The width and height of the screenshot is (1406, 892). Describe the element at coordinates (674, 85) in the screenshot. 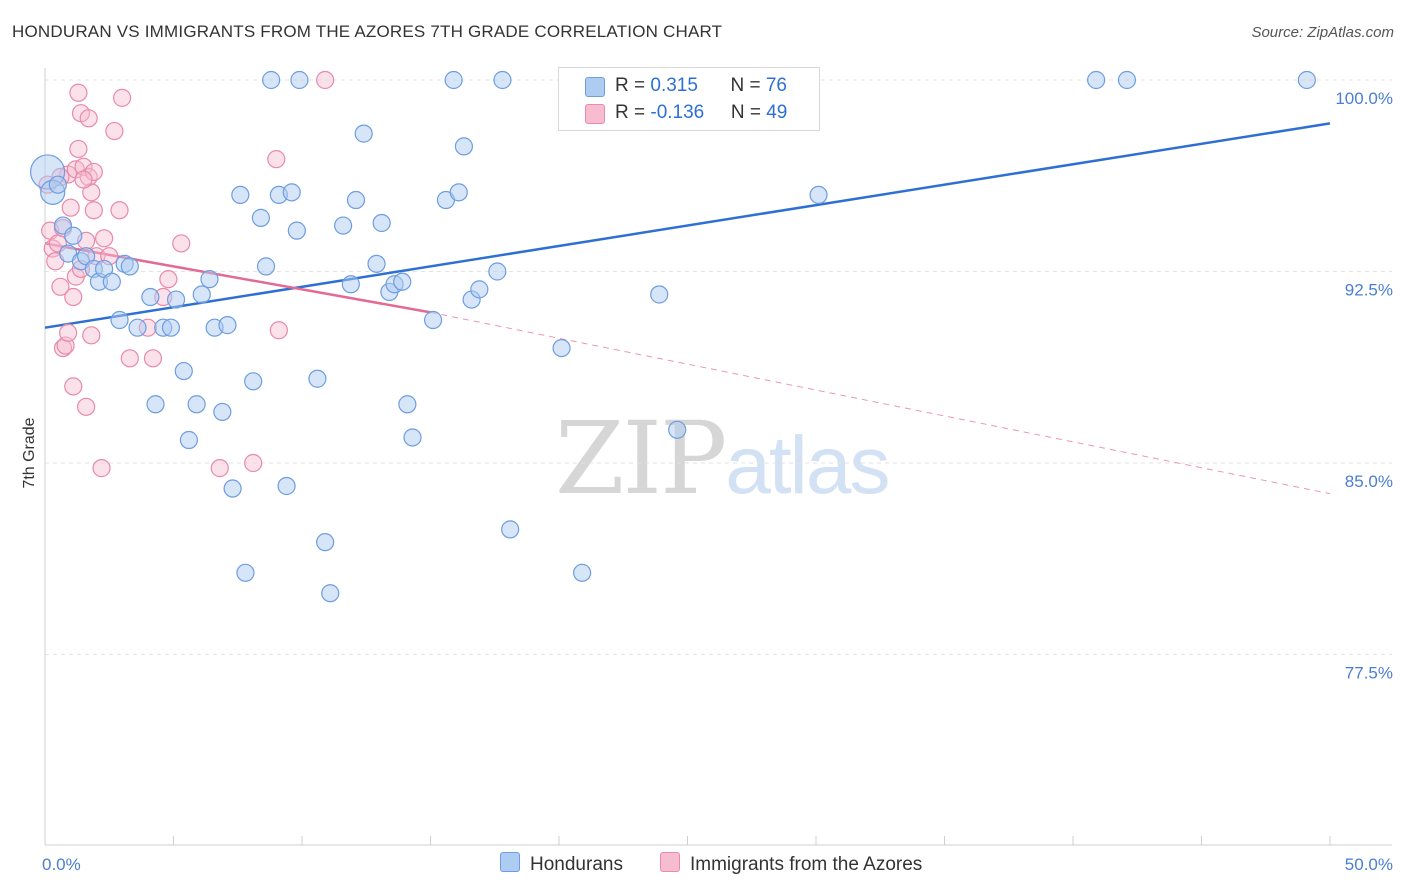

I see `legend-r-value: 0.315` at that location.